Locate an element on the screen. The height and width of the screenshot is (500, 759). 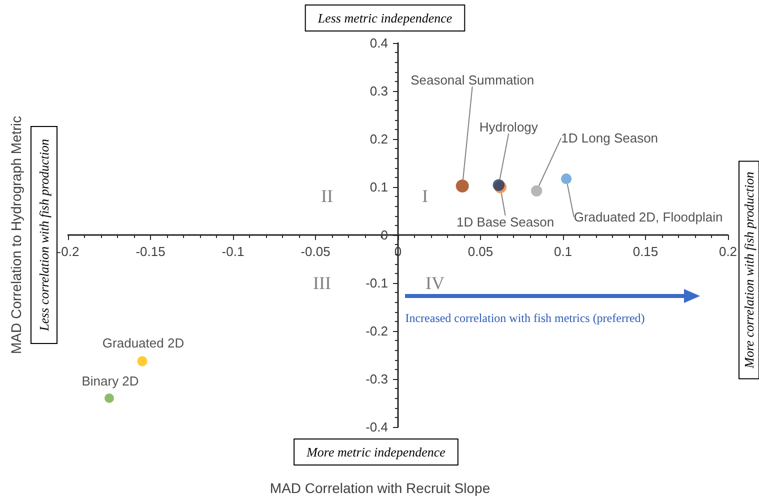
y-tick-label: -0.4 is located at coordinates (377, 427).